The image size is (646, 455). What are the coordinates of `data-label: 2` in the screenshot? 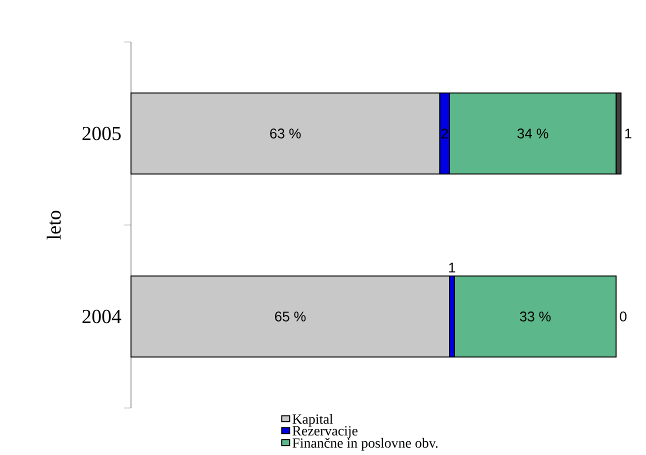 It's located at (444, 133).